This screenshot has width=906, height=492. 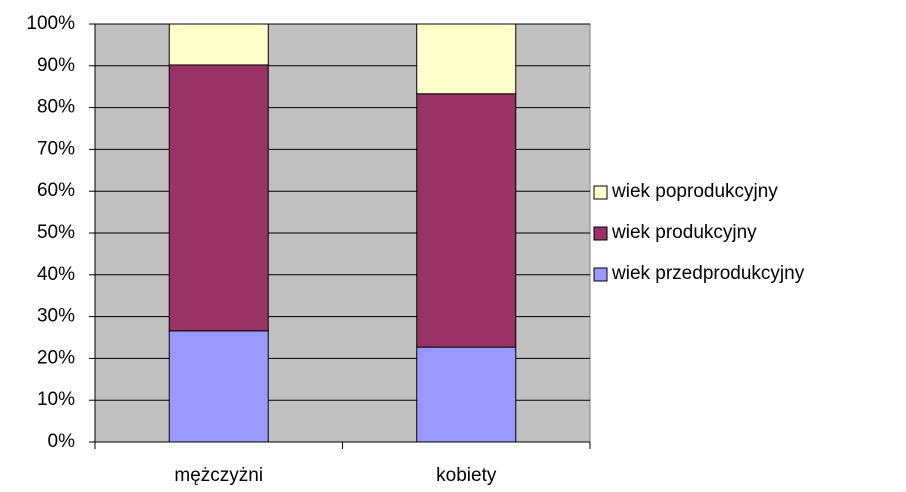 What do you see at coordinates (56, 148) in the screenshot?
I see `y-tick-label: 70%` at bounding box center [56, 148].